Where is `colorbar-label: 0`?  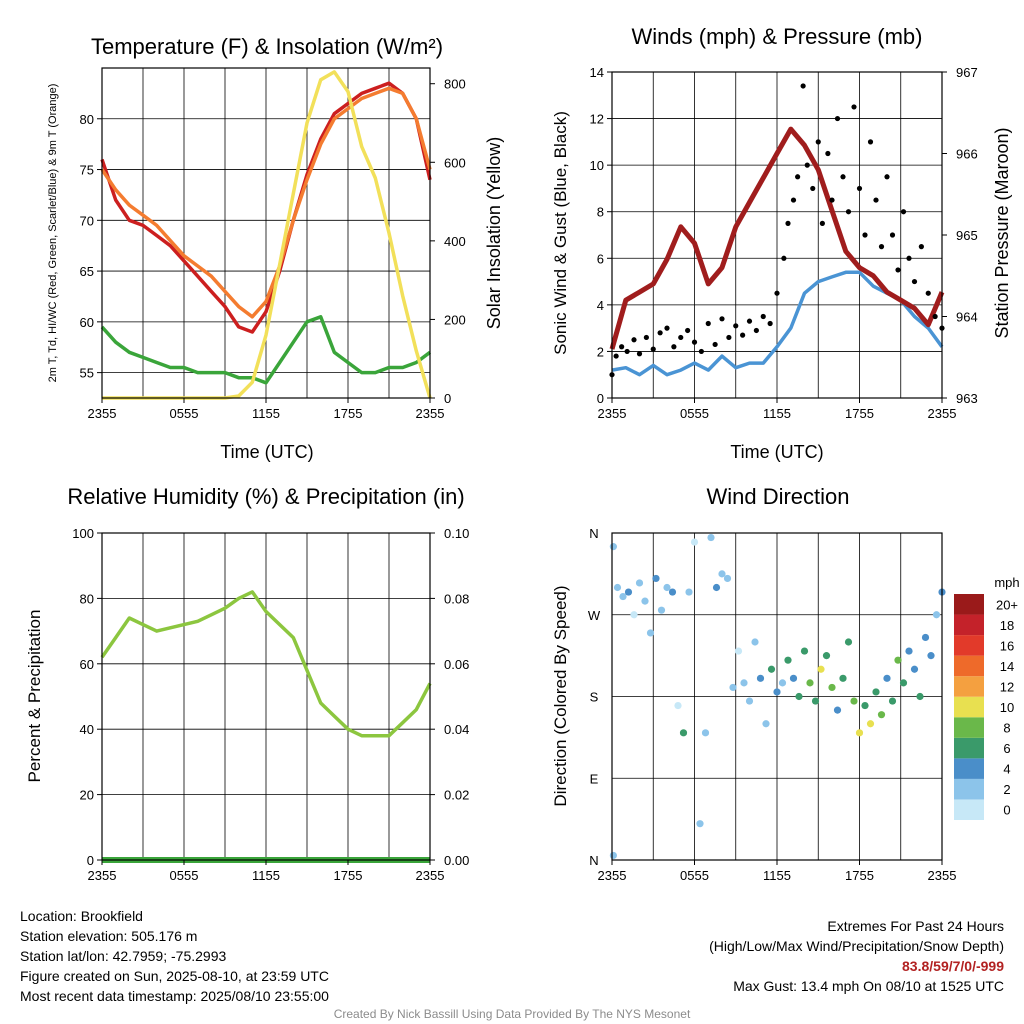
colorbar-label: 0 is located at coordinates (1006, 810).